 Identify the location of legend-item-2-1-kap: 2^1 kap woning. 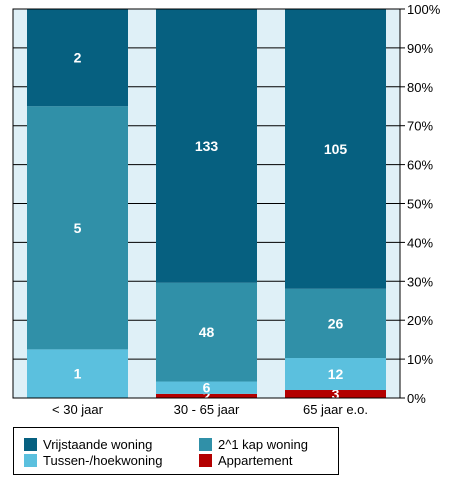
(269, 444).